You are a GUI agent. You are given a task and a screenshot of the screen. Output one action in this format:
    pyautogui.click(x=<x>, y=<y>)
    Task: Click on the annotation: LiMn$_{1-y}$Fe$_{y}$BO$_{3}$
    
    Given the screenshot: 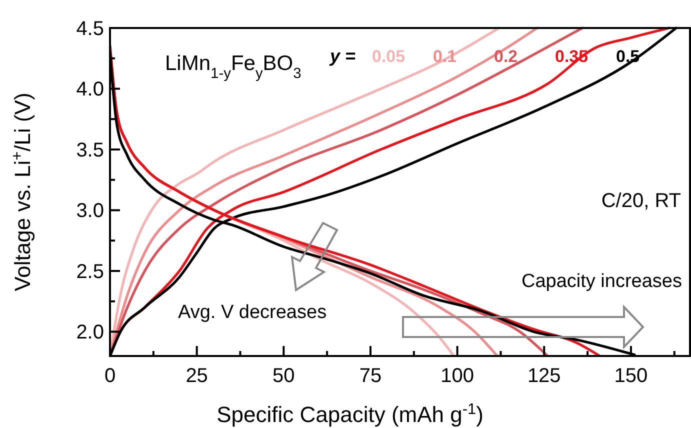 What is the action you would take?
    pyautogui.click(x=233, y=67)
    